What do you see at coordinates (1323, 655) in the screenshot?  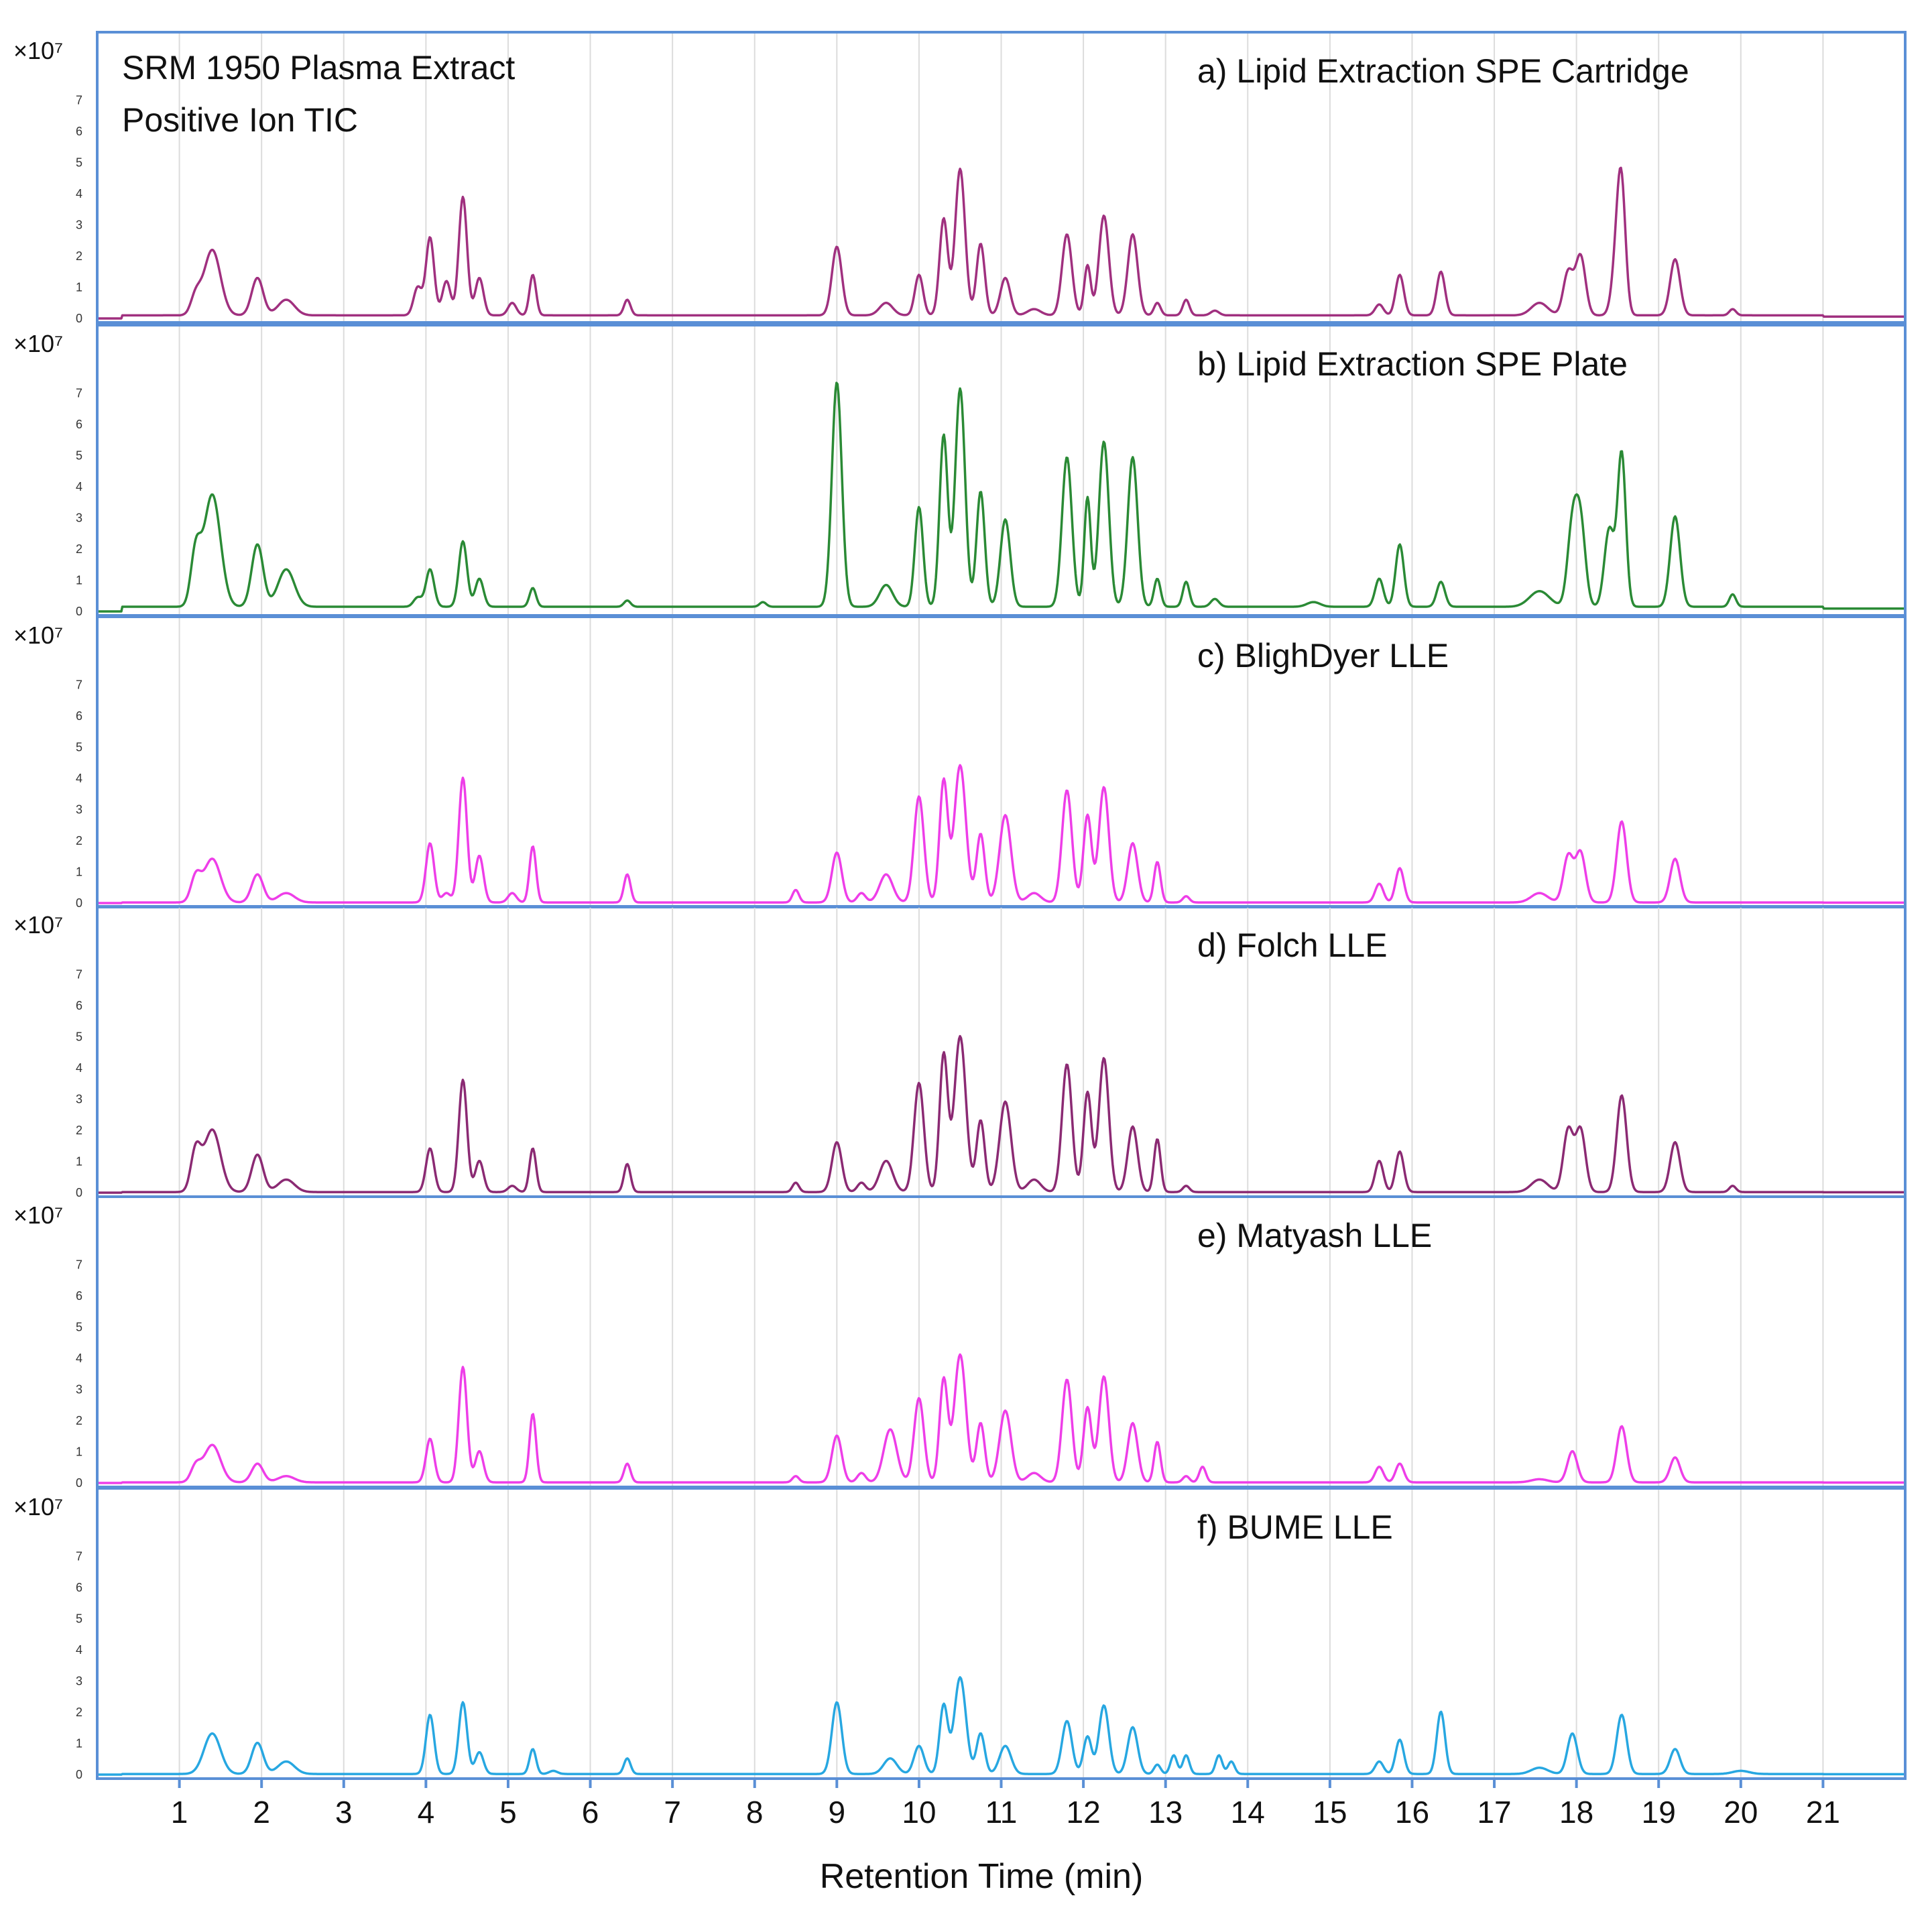 I see `panel-label: c) BlighDyer LLE` at bounding box center [1323, 655].